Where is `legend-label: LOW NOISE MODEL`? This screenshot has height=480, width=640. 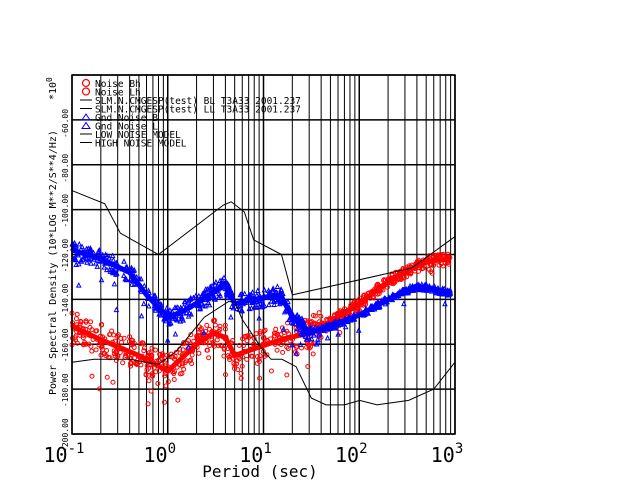
legend-label: LOW NOISE MODEL is located at coordinates (138, 135).